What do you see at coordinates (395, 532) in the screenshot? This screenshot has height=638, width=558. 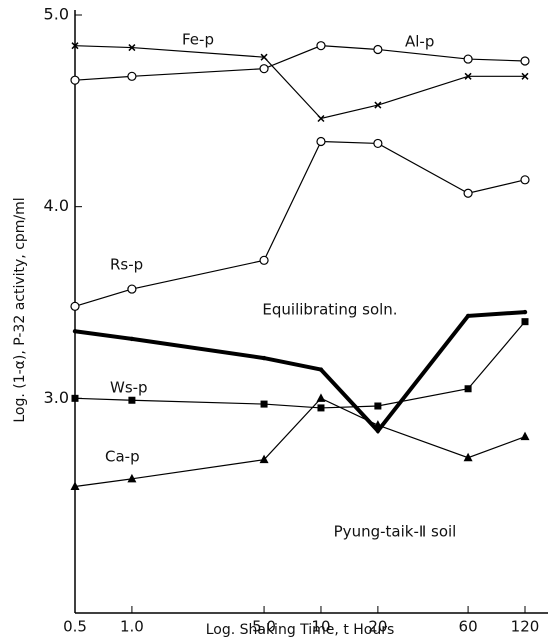 I see `annotation: Pyung-taik-Ⅱ soil` at bounding box center [395, 532].